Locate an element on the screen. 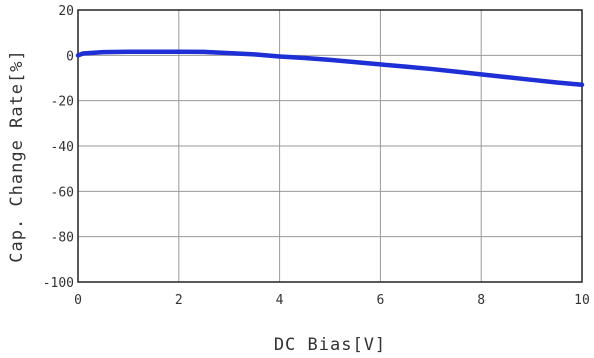 Image resolution: width=594 pixels, height=358 pixels. series-layer is located at coordinates (330, 68).